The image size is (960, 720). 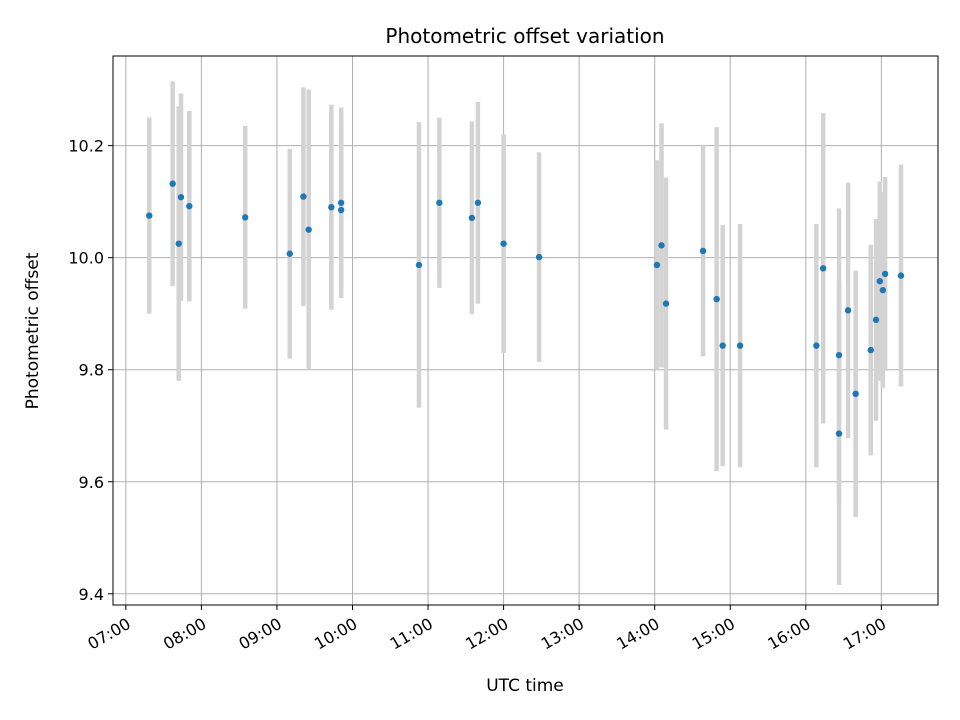 I want to click on y-axis-ticks: 9.4 9.6 9.8 10.0 10.2, so click(x=90, y=370).